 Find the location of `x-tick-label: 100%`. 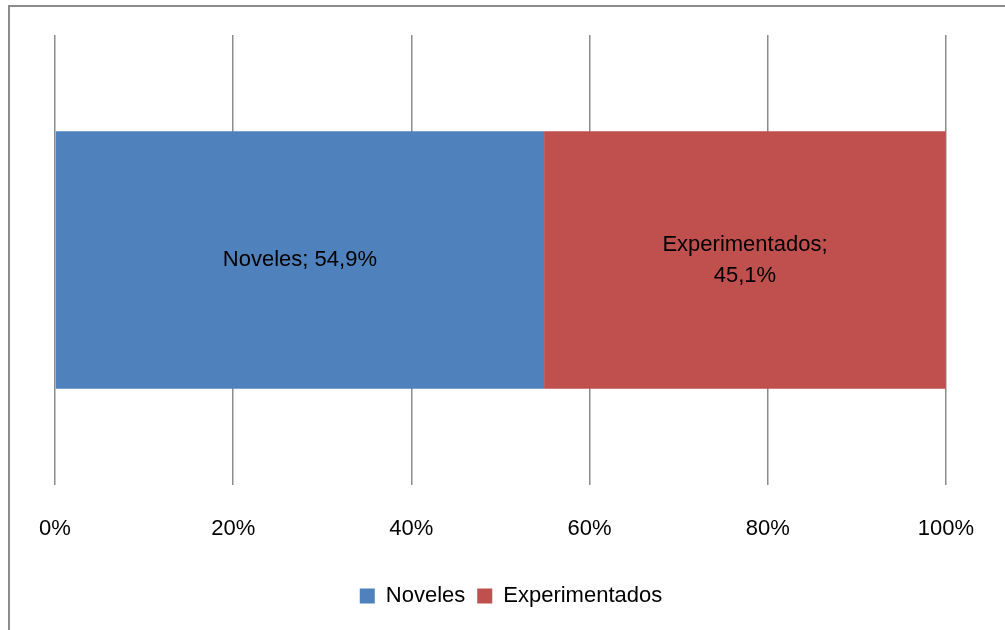

x-tick-label: 100% is located at coordinates (946, 528).